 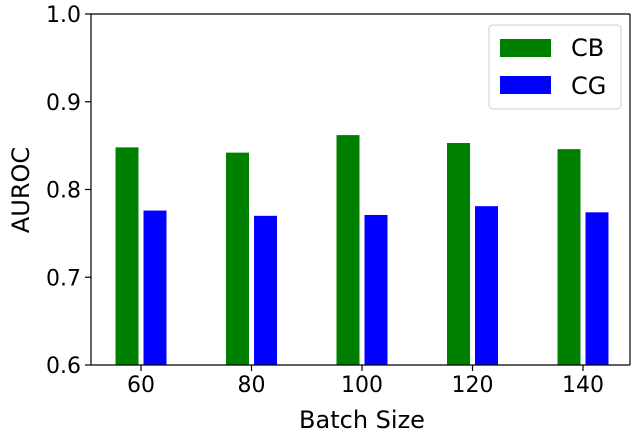 What do you see at coordinates (583, 385) in the screenshot?
I see `x-tick-label: 140` at bounding box center [583, 385].